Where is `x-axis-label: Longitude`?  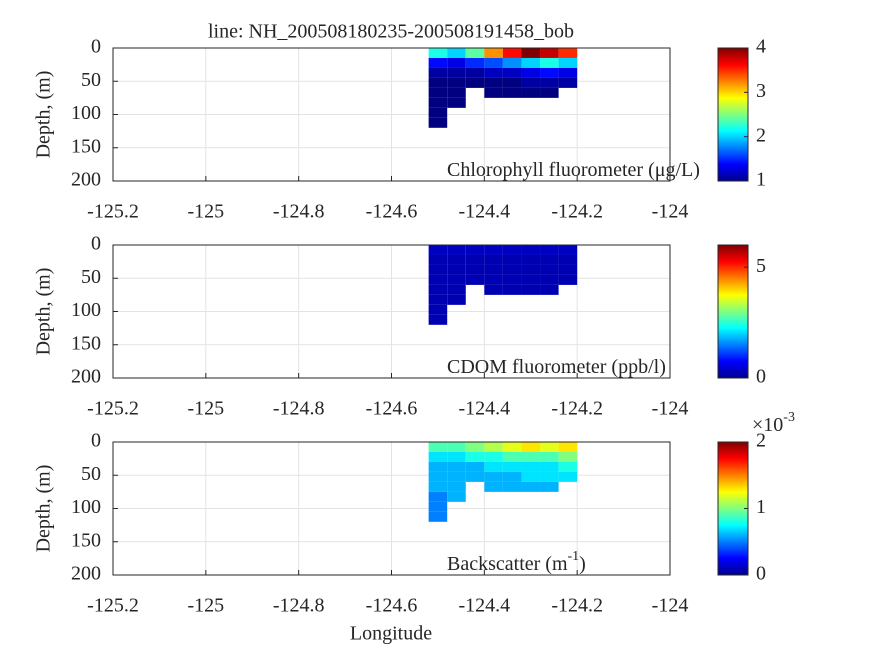 x-axis-label: Longitude is located at coordinates (391, 634).